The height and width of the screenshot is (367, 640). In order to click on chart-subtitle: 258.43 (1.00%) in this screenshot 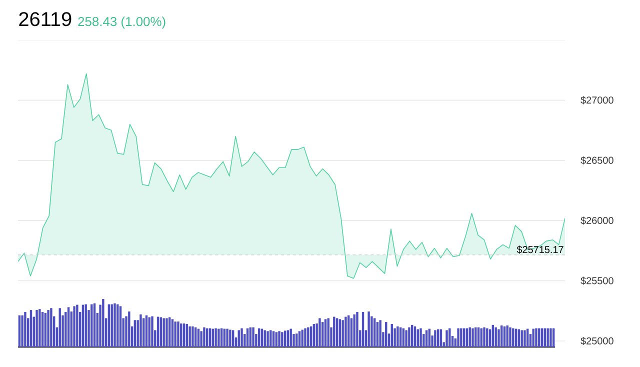, I will do `click(122, 22)`.